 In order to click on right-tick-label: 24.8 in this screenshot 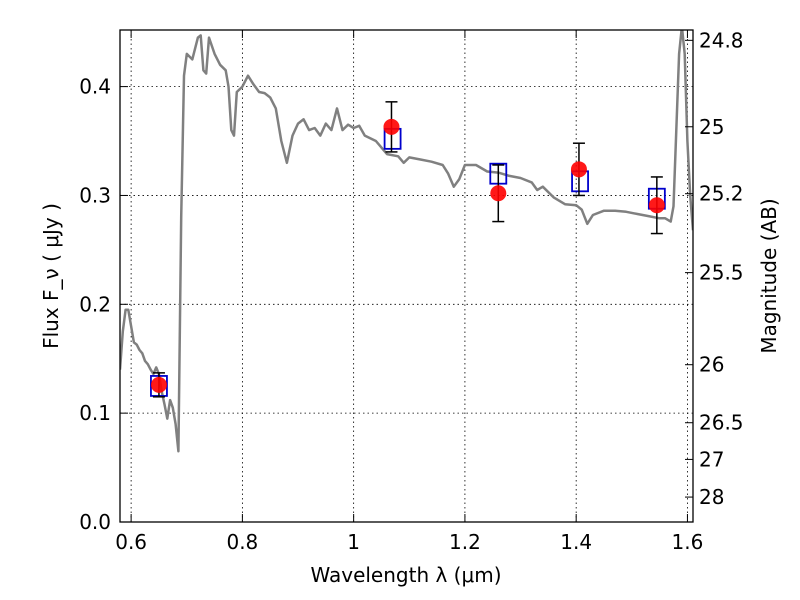, I will do `click(721, 40)`.